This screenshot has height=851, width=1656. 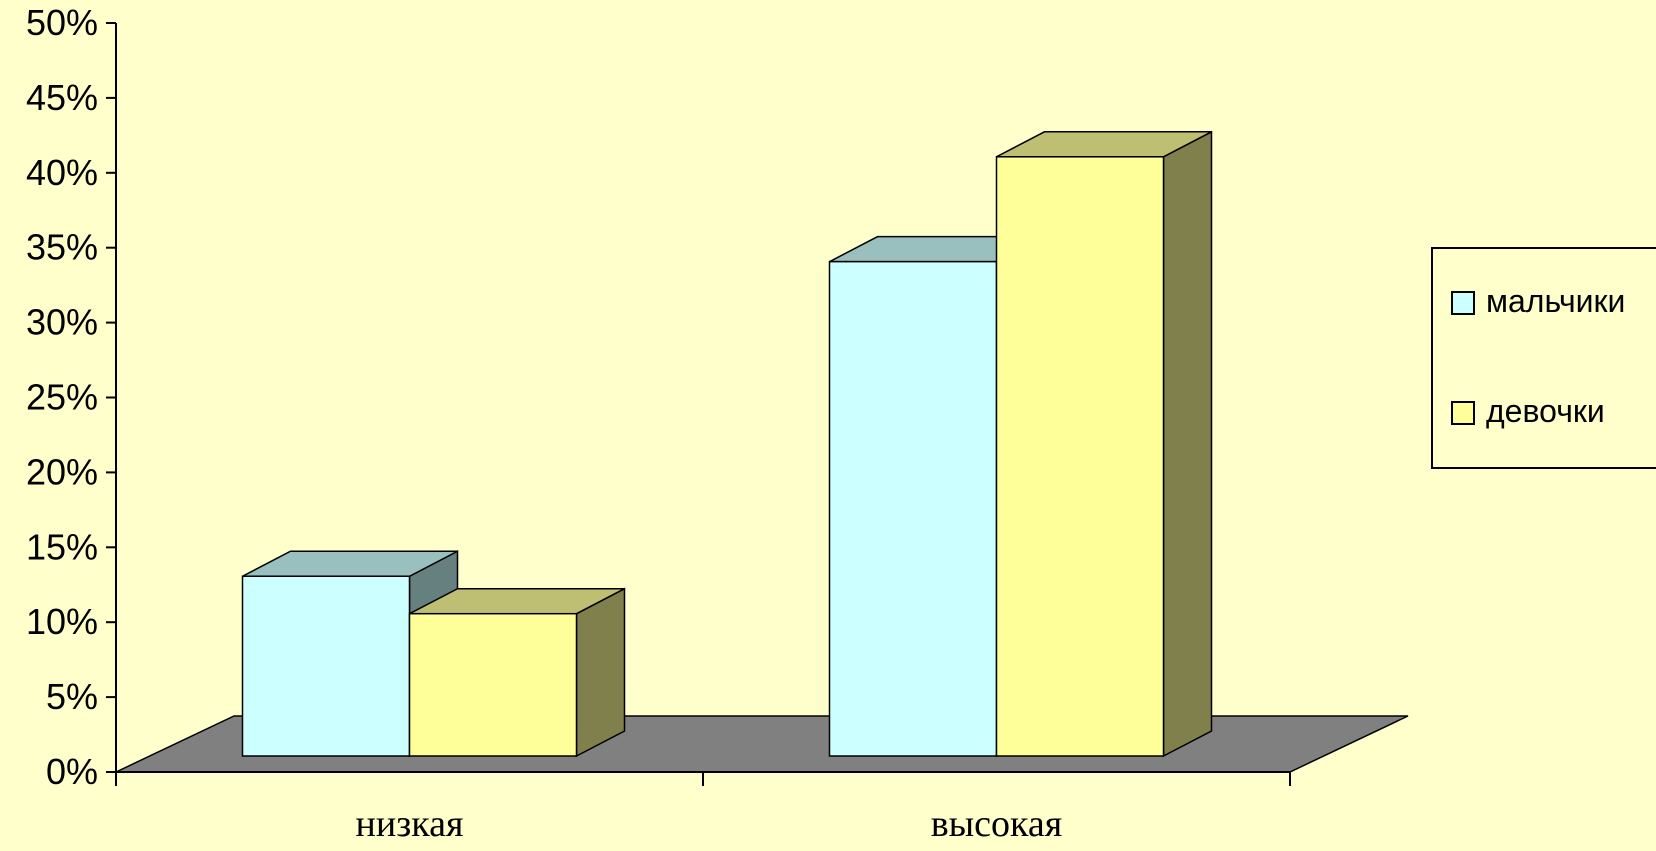 What do you see at coordinates (62, 172) in the screenshot?
I see `y-tick-label: 40%` at bounding box center [62, 172].